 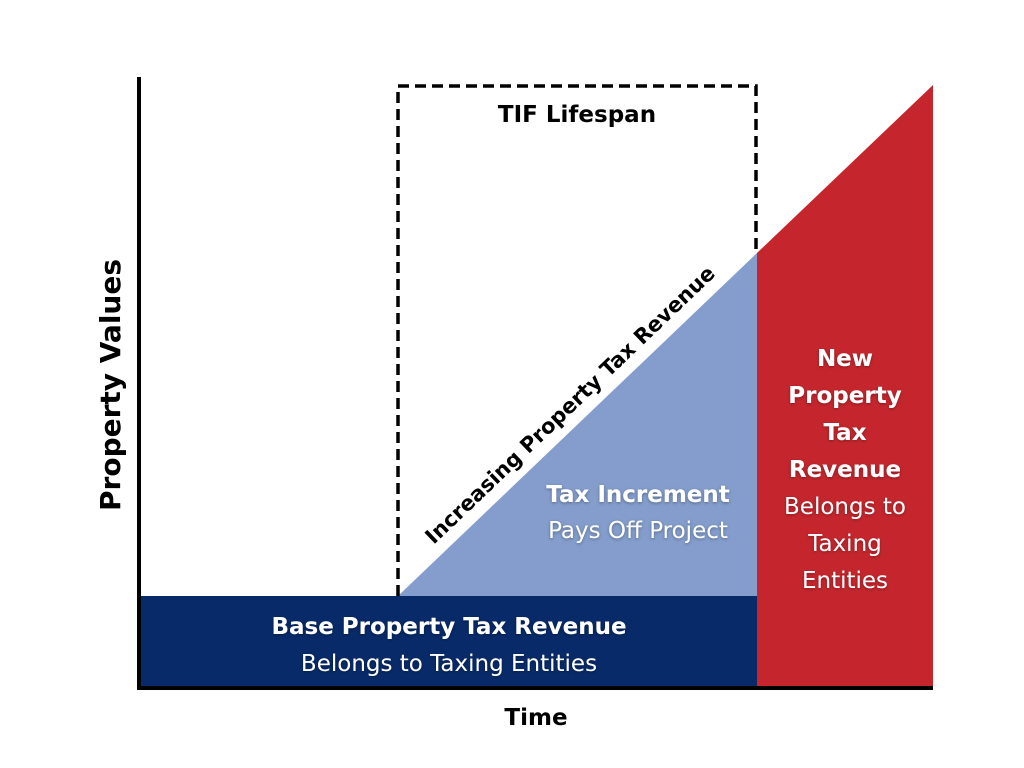 I want to click on new-subtitle-line: Entities, so click(x=845, y=581).